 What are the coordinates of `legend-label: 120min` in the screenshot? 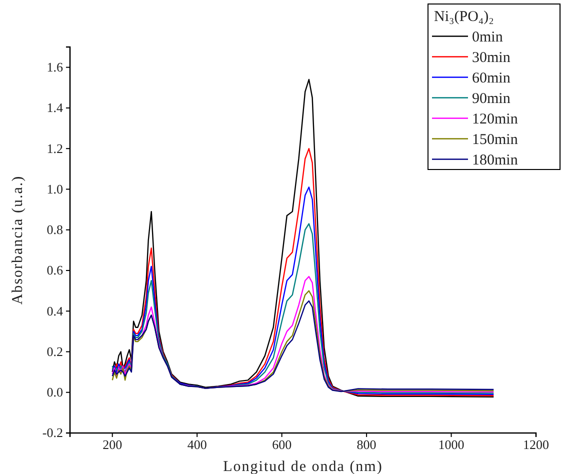 It's located at (495, 119).